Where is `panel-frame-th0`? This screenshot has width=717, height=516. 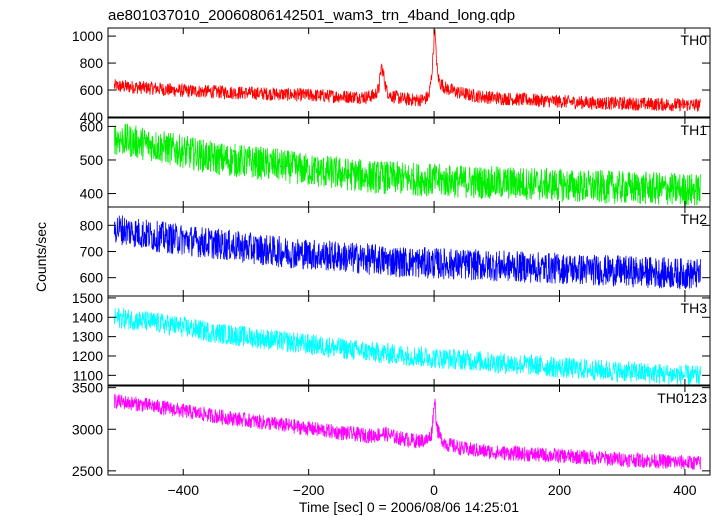 panel-frame-th0 is located at coordinates (409, 72).